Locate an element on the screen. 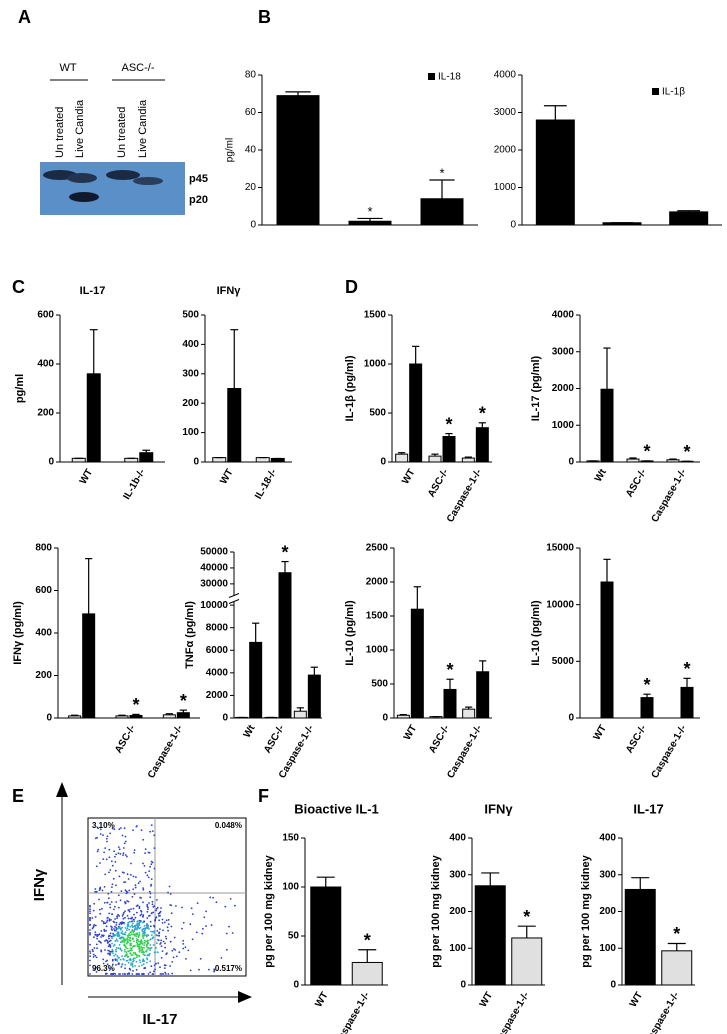  x-tick-label: WT is located at coordinates (636, 999).